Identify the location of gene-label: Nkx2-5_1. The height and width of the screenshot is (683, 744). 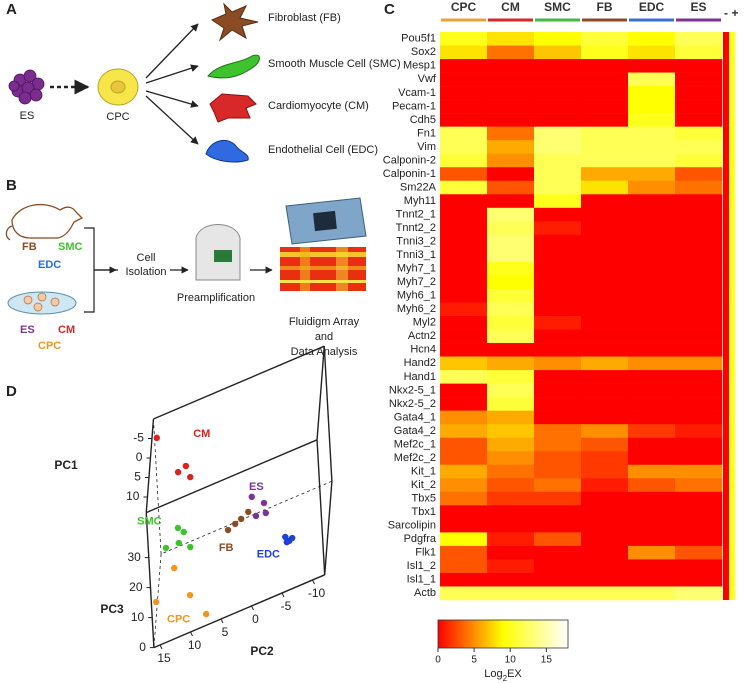
(412, 390).